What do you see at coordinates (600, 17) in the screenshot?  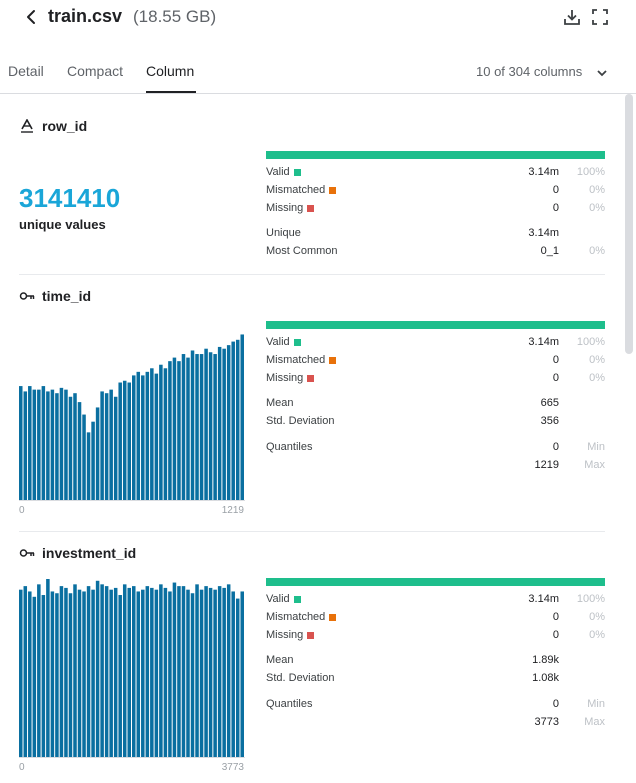 I see `fullscreen-icon` at bounding box center [600, 17].